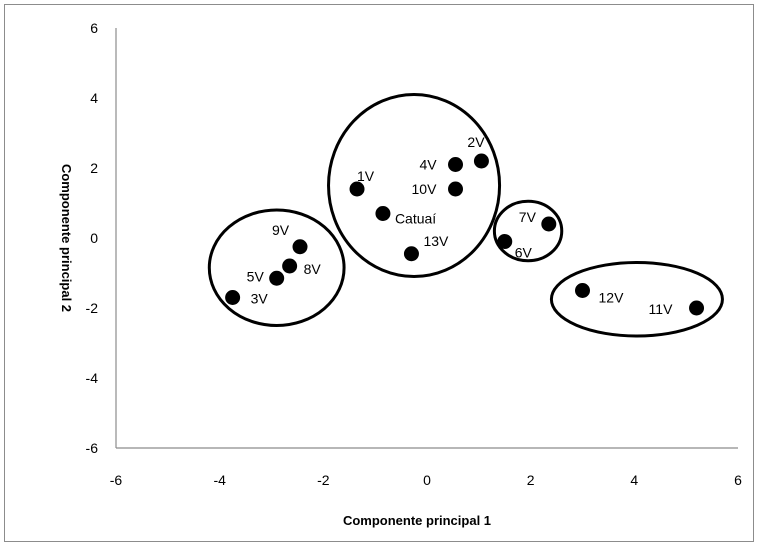 Image resolution: width=760 pixels, height=547 pixels. What do you see at coordinates (260, 299) in the screenshot?
I see `point-label: 3V` at bounding box center [260, 299].